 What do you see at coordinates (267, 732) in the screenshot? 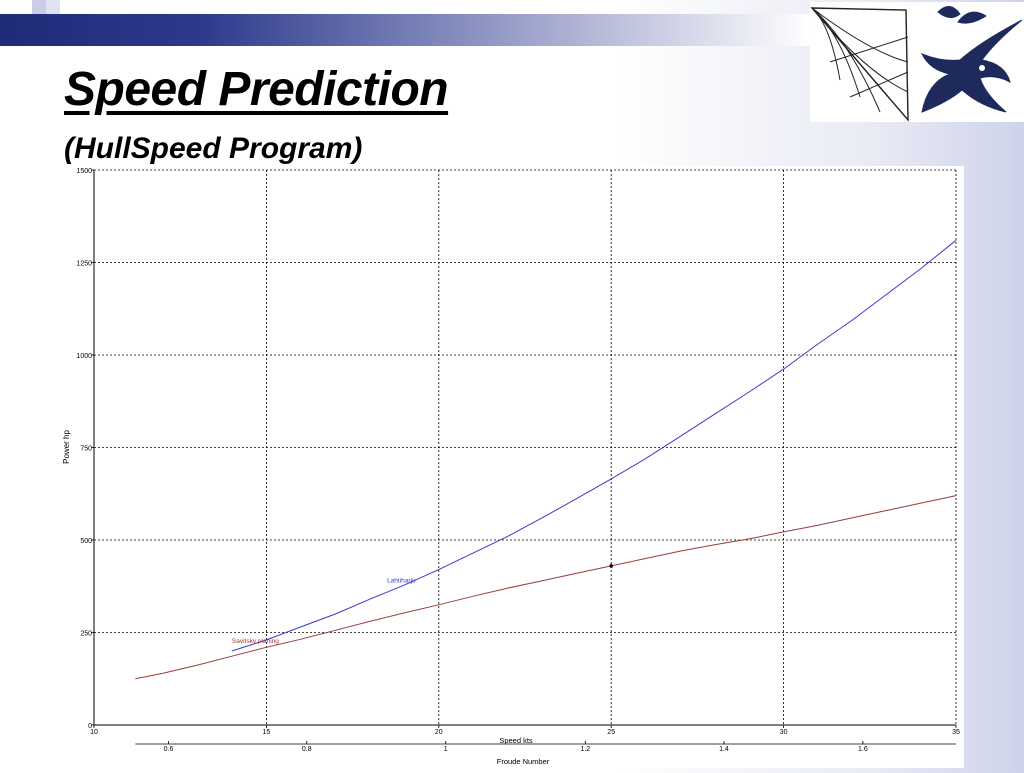
I see `x-tick-label: 15` at bounding box center [267, 732].